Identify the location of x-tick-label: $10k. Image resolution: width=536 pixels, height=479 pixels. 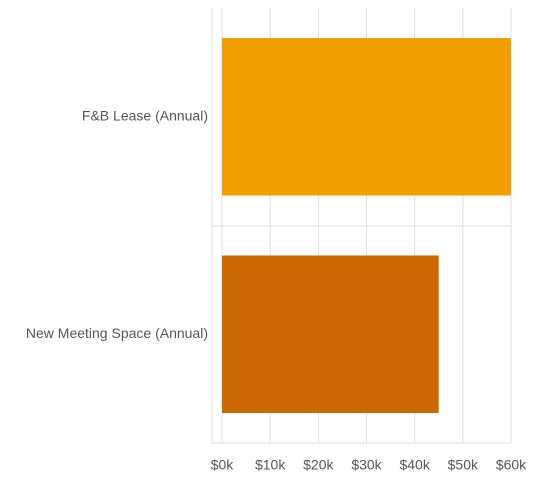
(270, 465).